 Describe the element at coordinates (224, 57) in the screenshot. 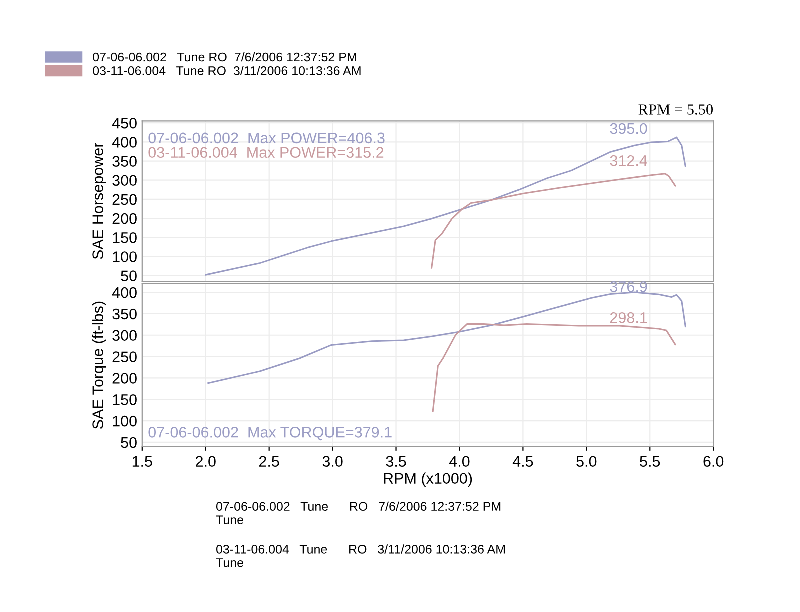

I see `legend-label: 07-06-06.002 Tune RO 7/6/2006 12:37:52 PM` at that location.